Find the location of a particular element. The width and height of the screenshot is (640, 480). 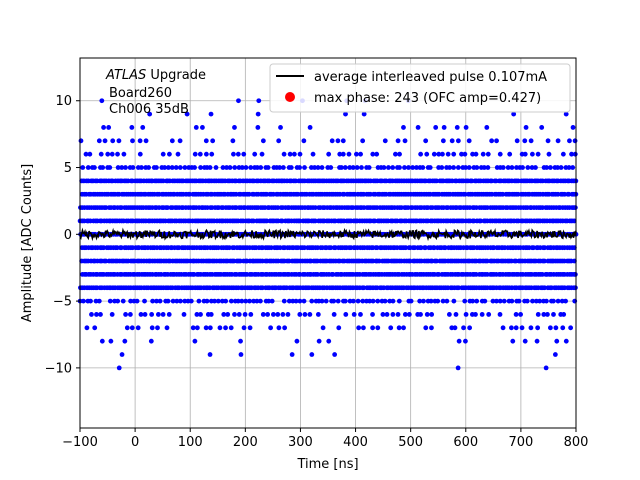

legend-box is located at coordinates (420, 88).